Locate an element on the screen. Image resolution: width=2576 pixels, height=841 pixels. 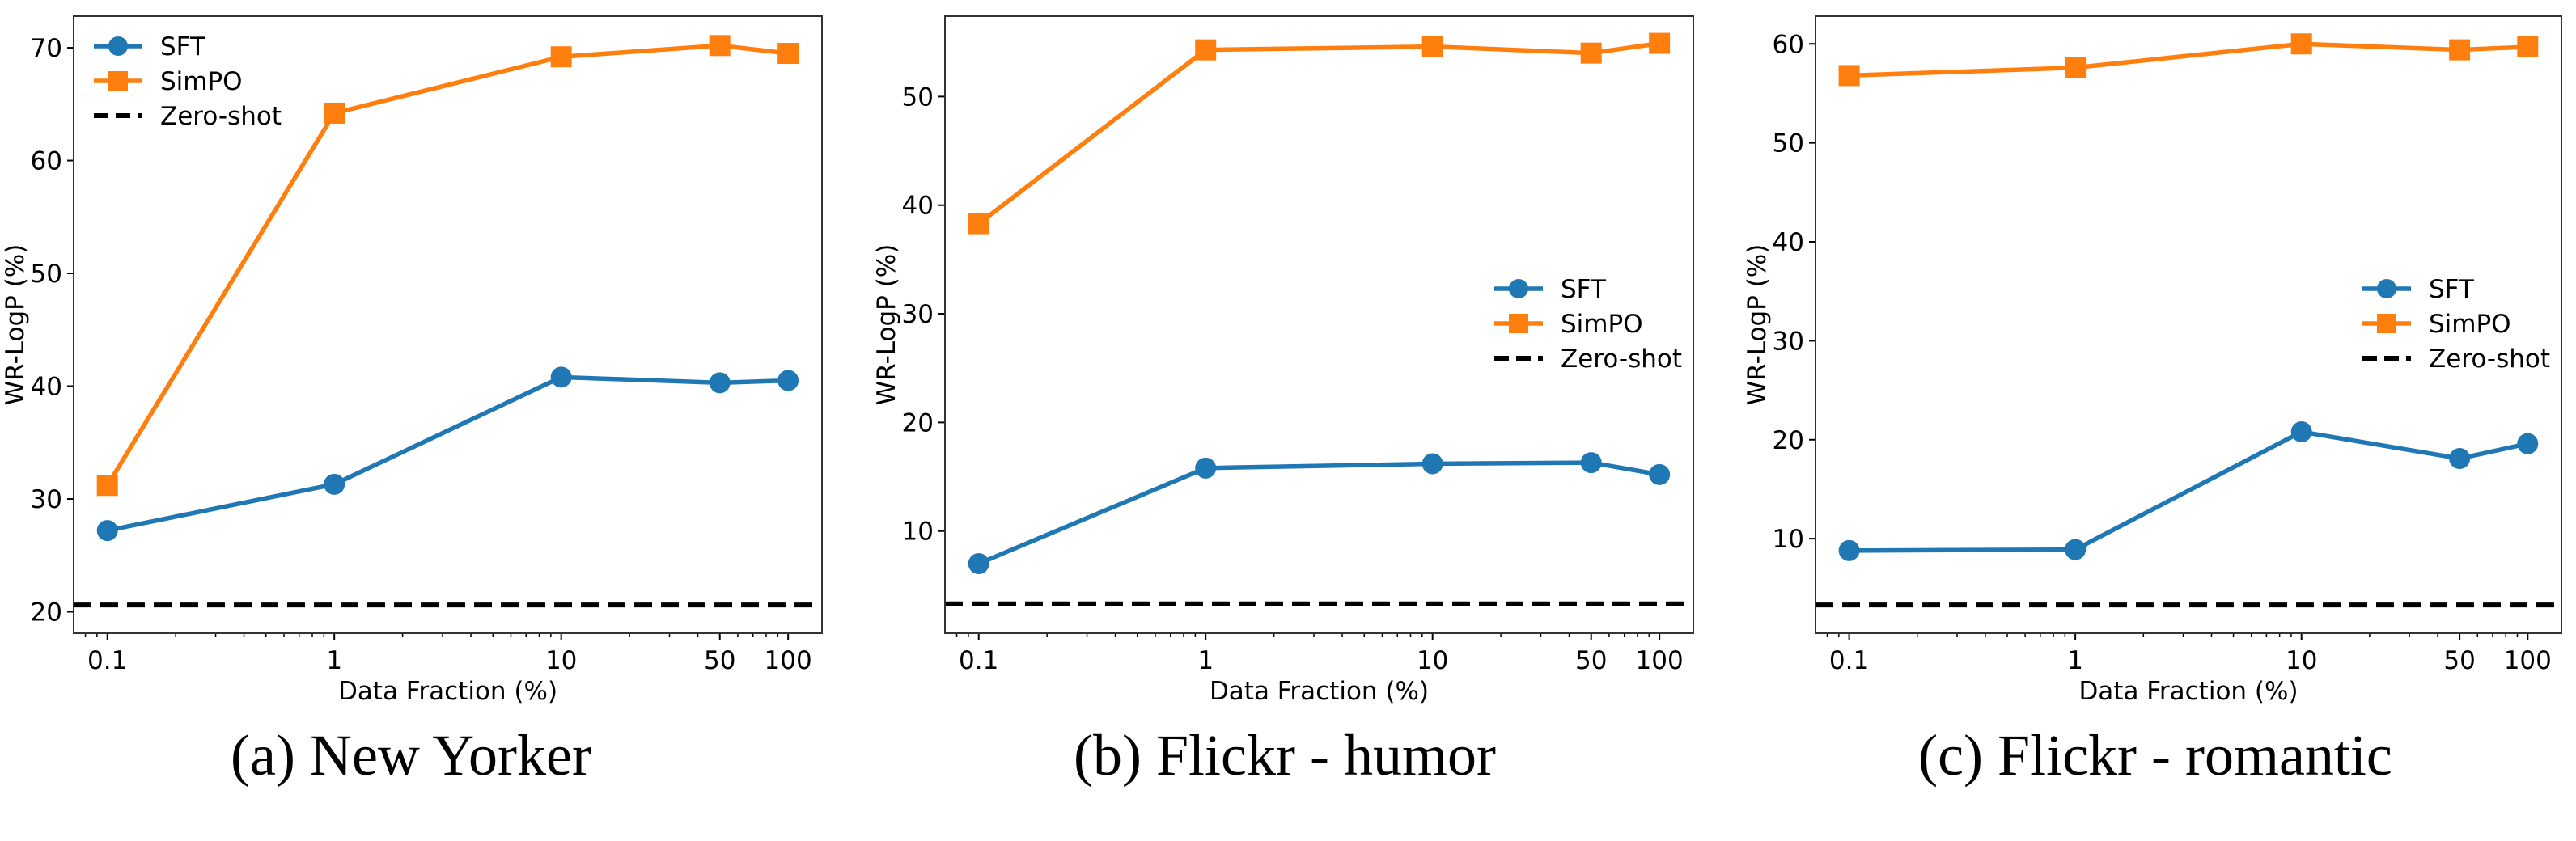
panel-caption: (a) New Yorker is located at coordinates (411, 756).